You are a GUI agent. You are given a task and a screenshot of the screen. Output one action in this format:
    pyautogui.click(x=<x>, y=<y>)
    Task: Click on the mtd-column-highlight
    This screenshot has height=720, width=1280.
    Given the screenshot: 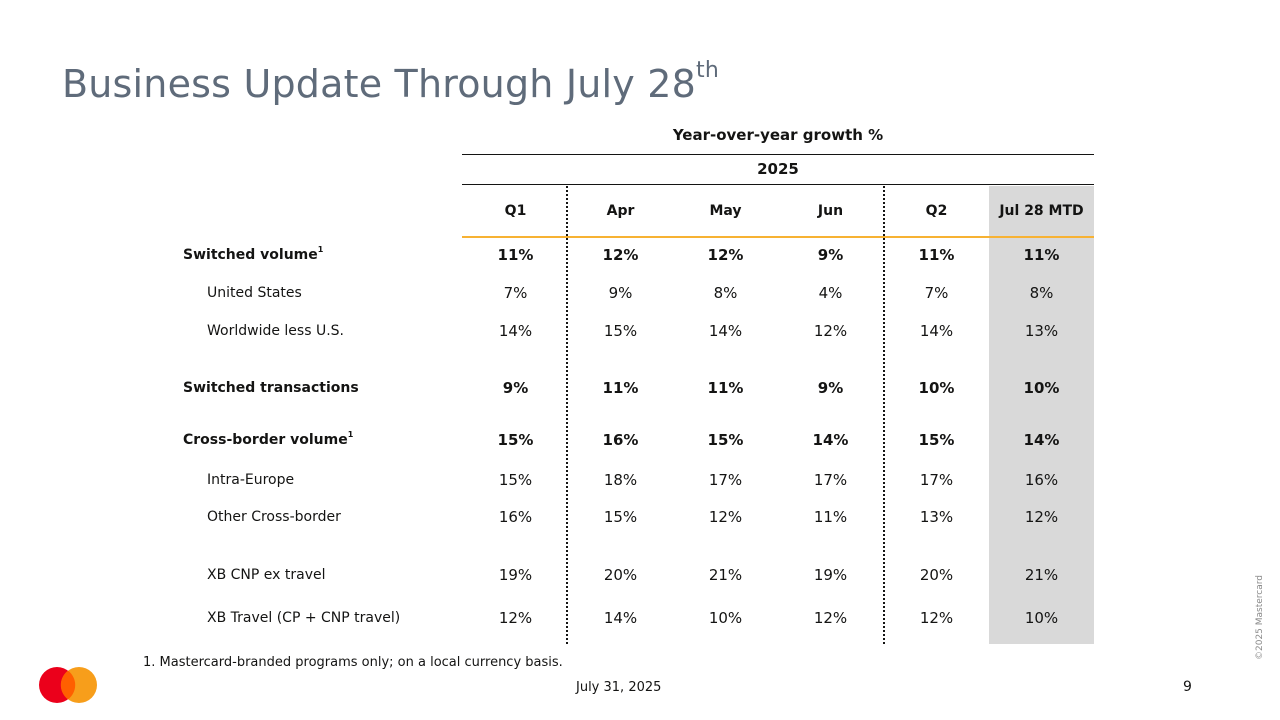 What is the action you would take?
    pyautogui.click(x=1041, y=415)
    